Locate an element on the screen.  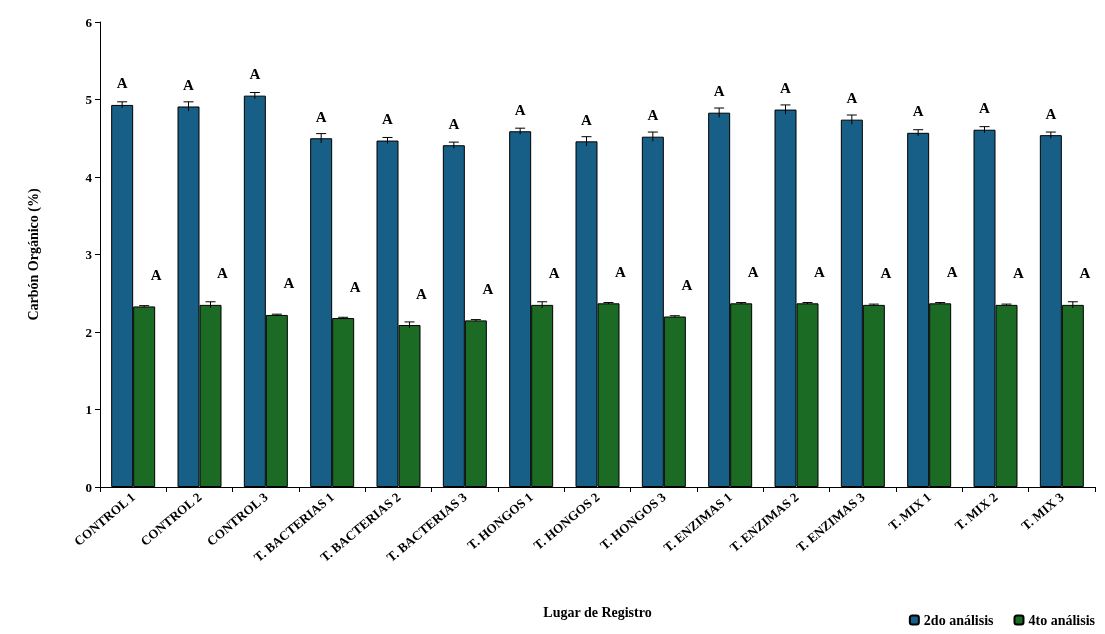
y-tick-label: 6 is located at coordinates (89, 22).